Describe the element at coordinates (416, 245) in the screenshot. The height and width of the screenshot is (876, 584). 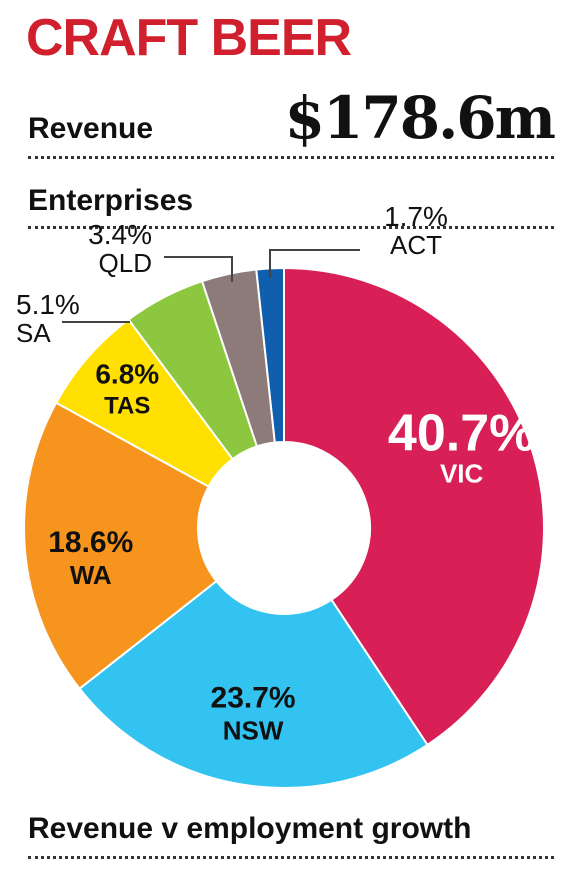
I see `slice-name-label: ACT` at that location.